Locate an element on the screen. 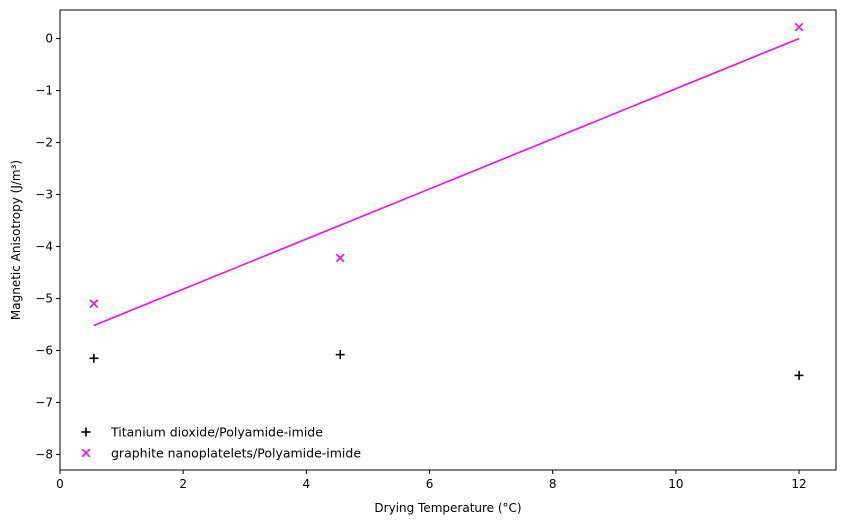 This screenshot has width=844, height=525. legend-label-graphite-nanoplatelets: graphite nanoplatelets/Polyamide-imide is located at coordinates (236, 453).